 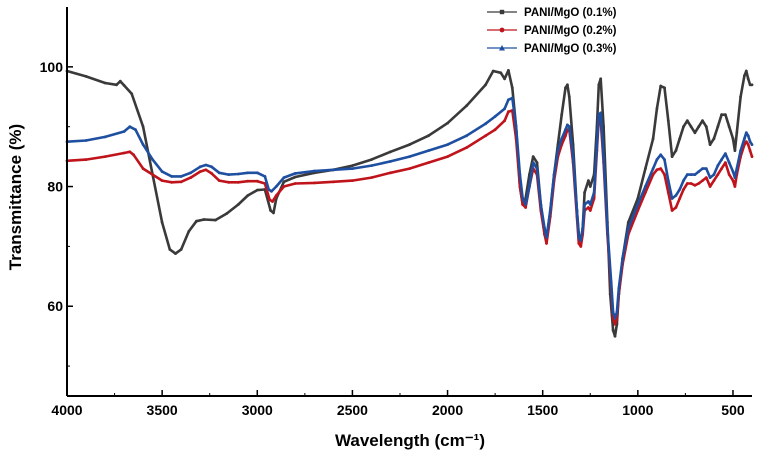 I want to click on x-tick-label: 4000, so click(x=66, y=410).